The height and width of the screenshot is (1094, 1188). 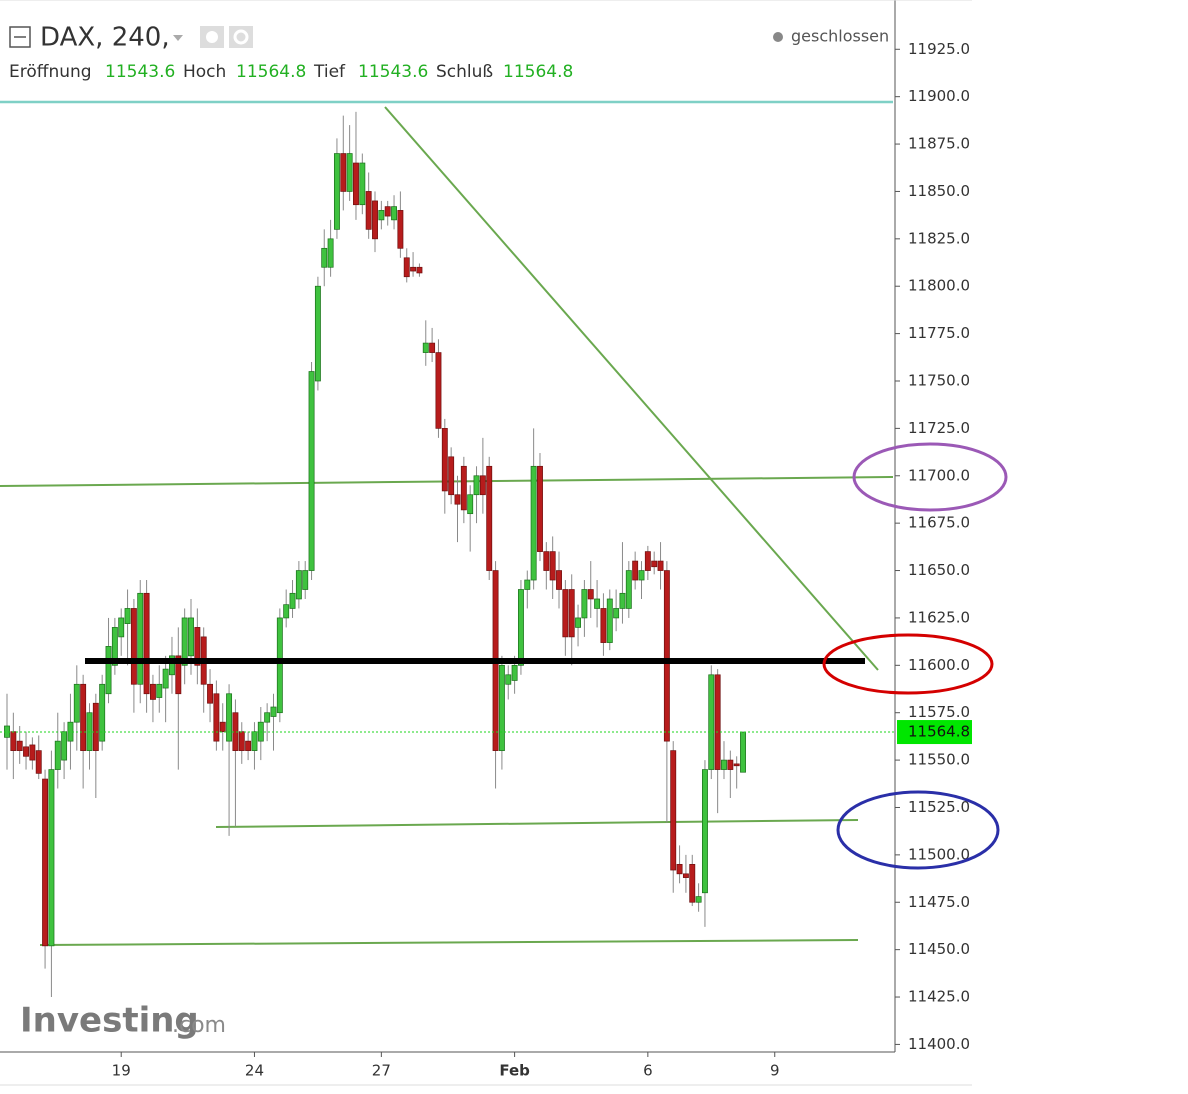 I want to click on y-tick-label: 11675.0, so click(x=939, y=523).